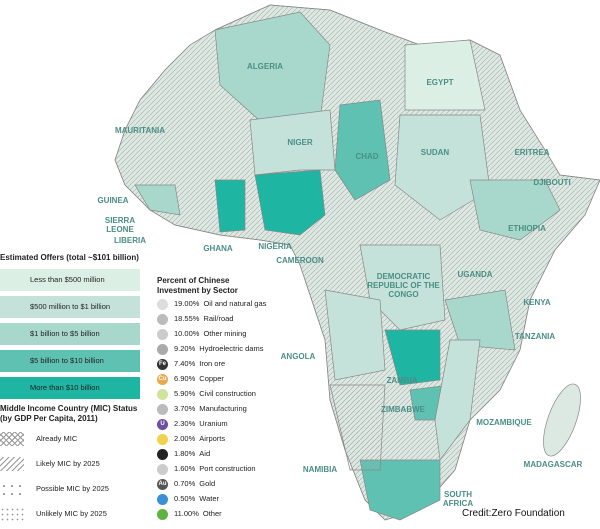  Describe the element at coordinates (57, 438) in the screenshot. I see `mic-label: Already MIC` at that location.